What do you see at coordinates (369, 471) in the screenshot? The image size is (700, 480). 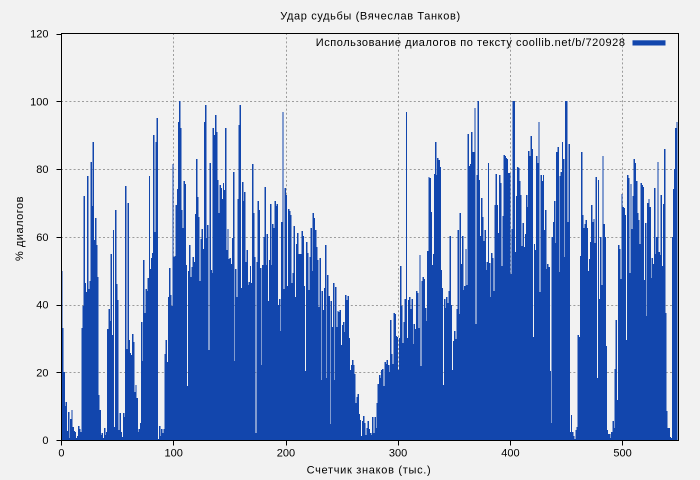 I see `svg-text: Счетчик знаков (тыс.)` at bounding box center [369, 471].